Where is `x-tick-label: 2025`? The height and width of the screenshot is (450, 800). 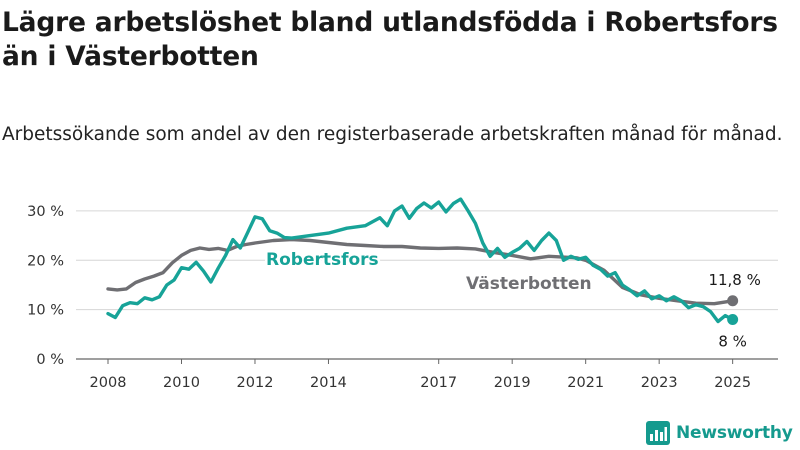 x-tick-label: 2025 is located at coordinates (732, 383).